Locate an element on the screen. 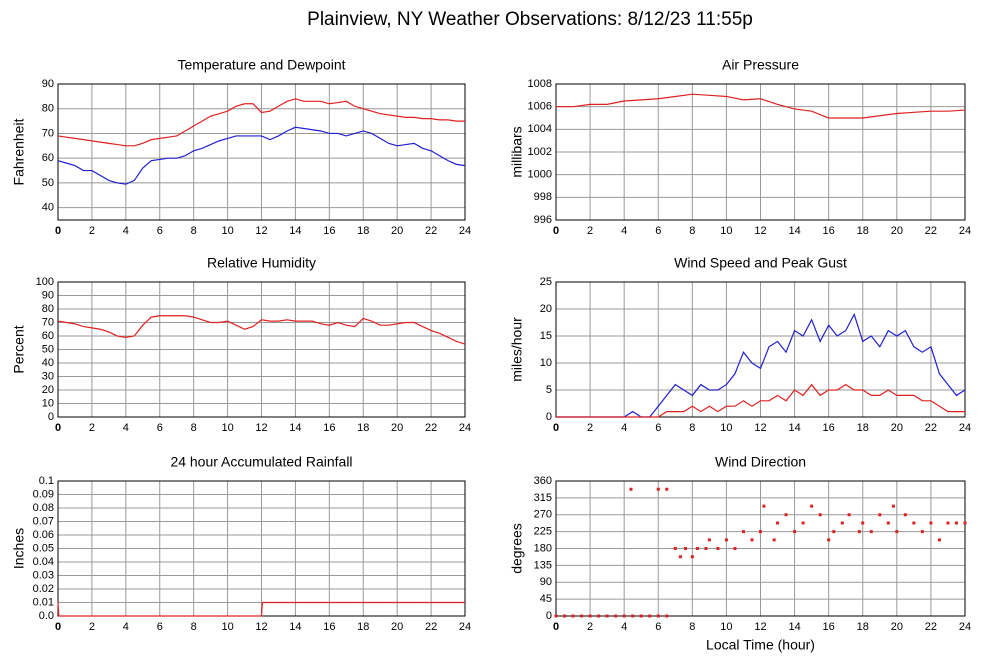 Image resolution: width=1000 pixels, height=665 pixels. y-tick-label: 0.09 is located at coordinates (43, 494).